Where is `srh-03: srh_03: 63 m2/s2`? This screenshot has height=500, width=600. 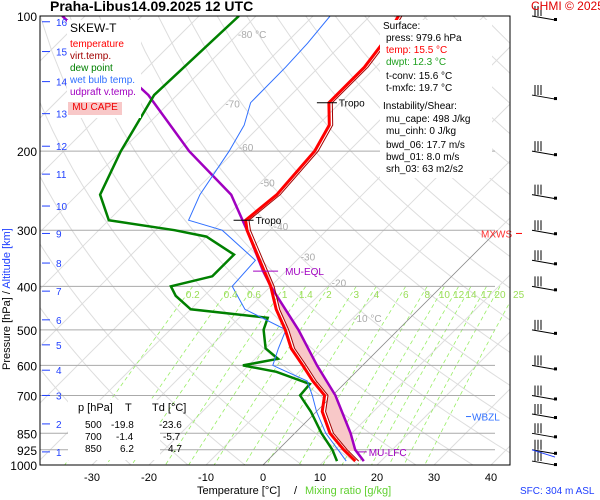 srh-03: srh_03: 63 m2/s2 is located at coordinates (425, 169).